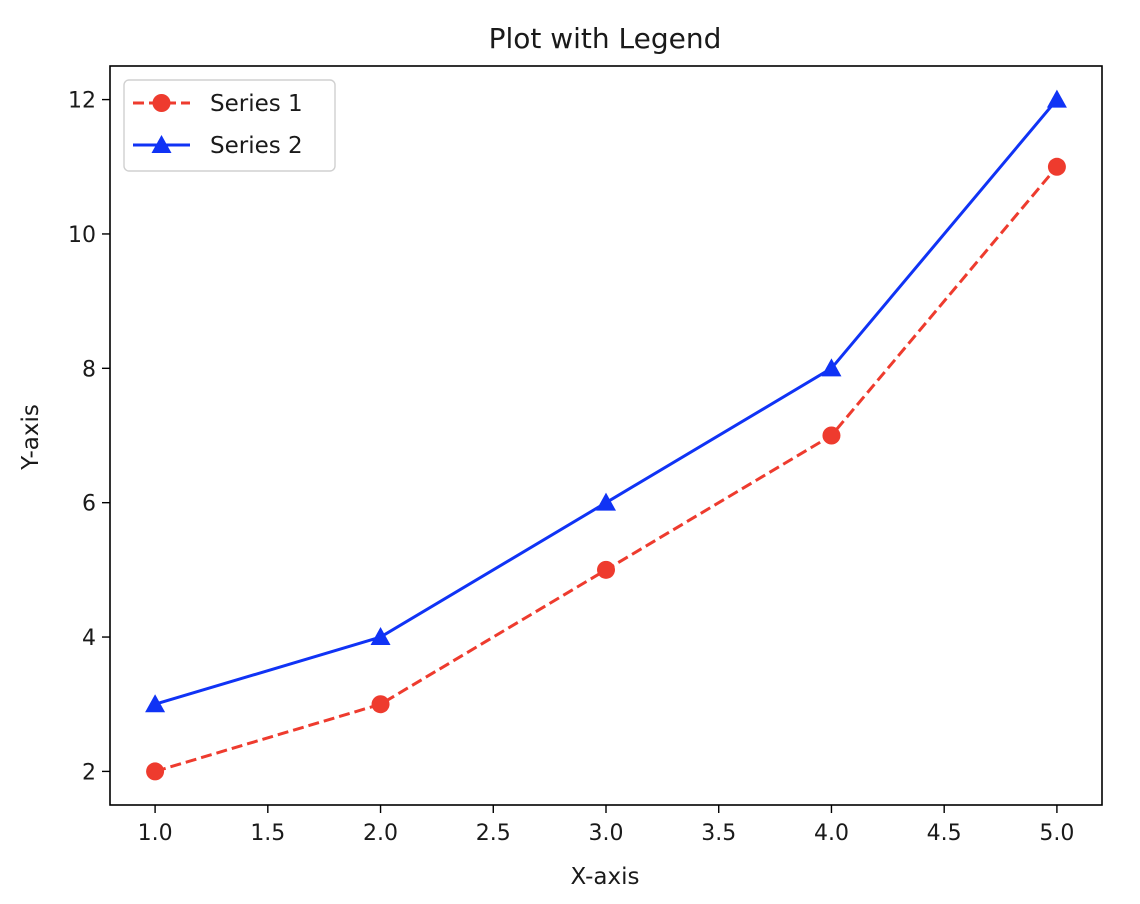 This screenshot has width=1140, height=904. I want to click on y-tick-label: 6, so click(89, 504).